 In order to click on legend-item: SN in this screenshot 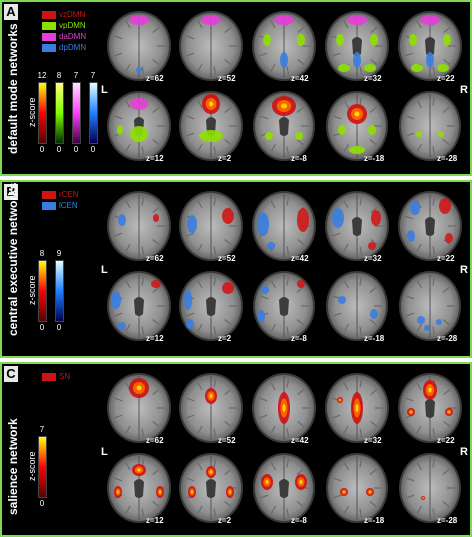, I will do `click(56, 376)`.